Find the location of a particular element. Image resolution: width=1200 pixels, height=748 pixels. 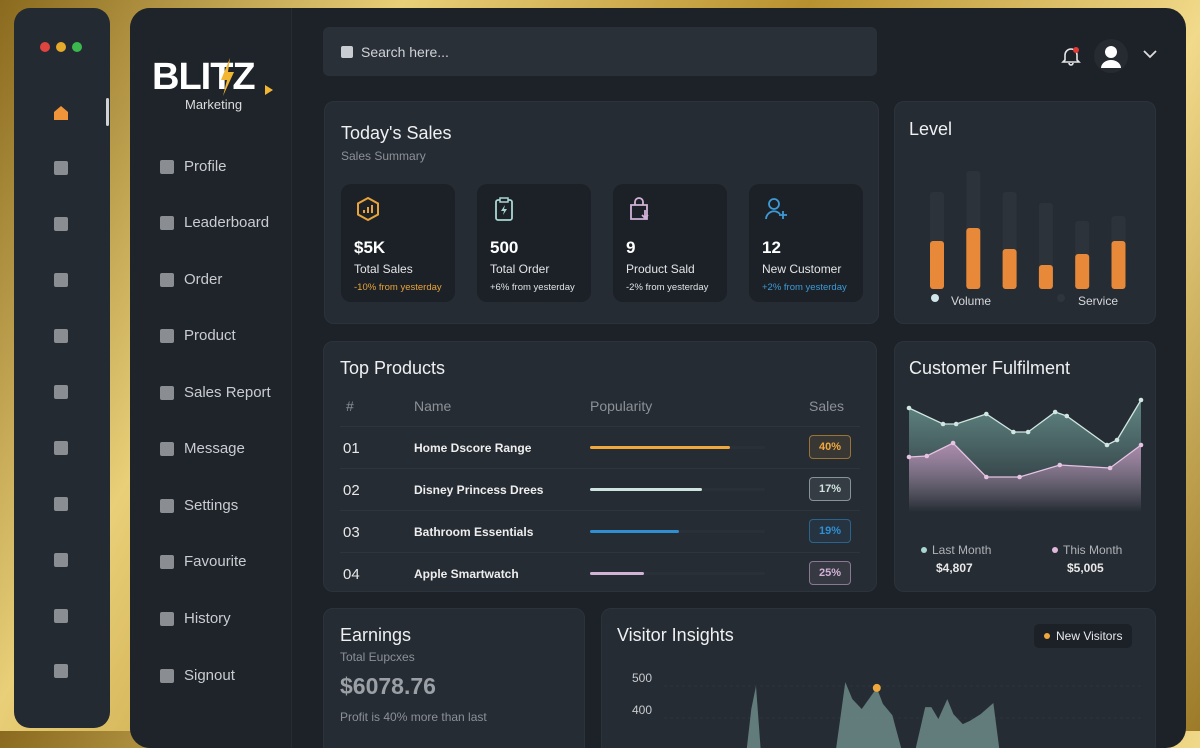

table-row: 01 Home Dscore Range 40% is located at coordinates (600, 447).